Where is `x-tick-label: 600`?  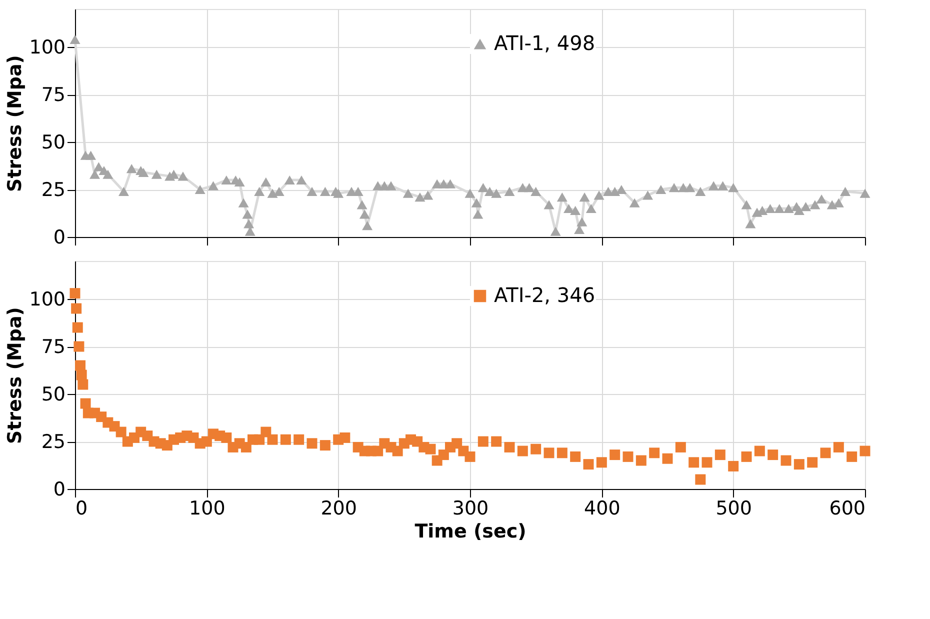 x-tick-label: 600 is located at coordinates (847, 509).